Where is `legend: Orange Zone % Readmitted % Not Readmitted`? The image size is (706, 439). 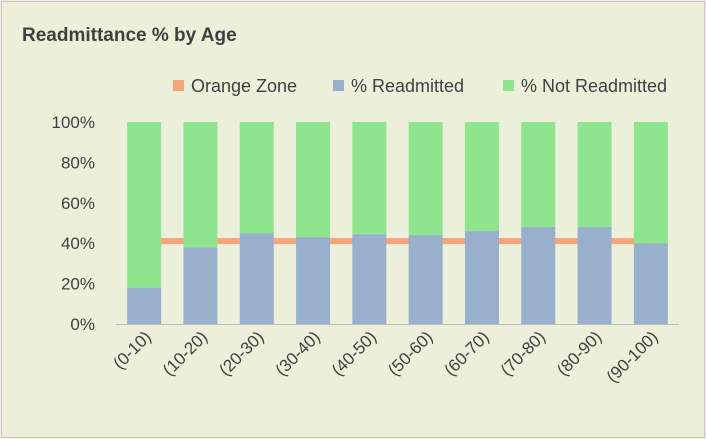 legend: Orange Zone % Readmitted % Not Readmitted is located at coordinates (420, 86).